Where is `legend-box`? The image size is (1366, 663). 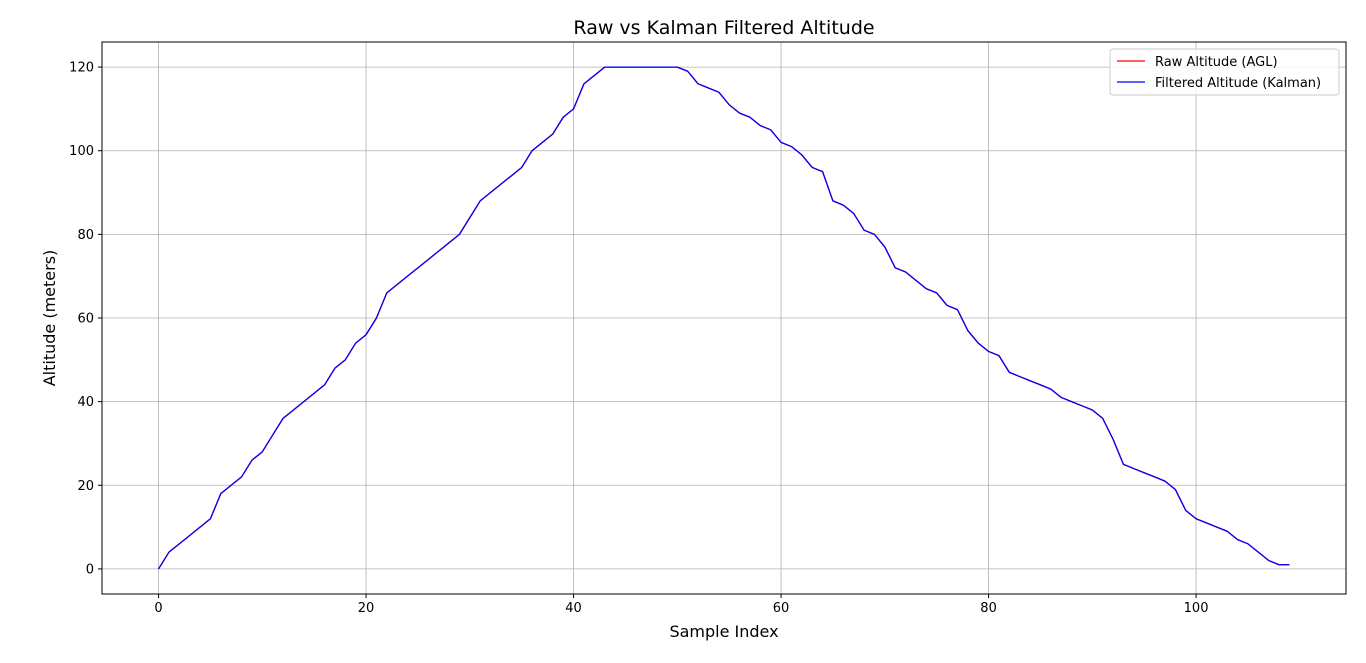
legend-box is located at coordinates (1224, 72).